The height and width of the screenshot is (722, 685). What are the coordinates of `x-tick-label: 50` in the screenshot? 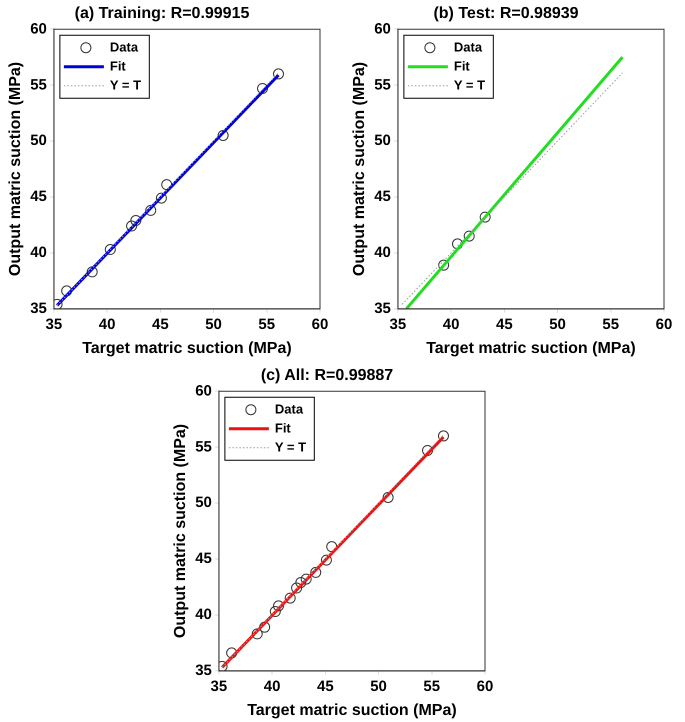 It's located at (557, 324).